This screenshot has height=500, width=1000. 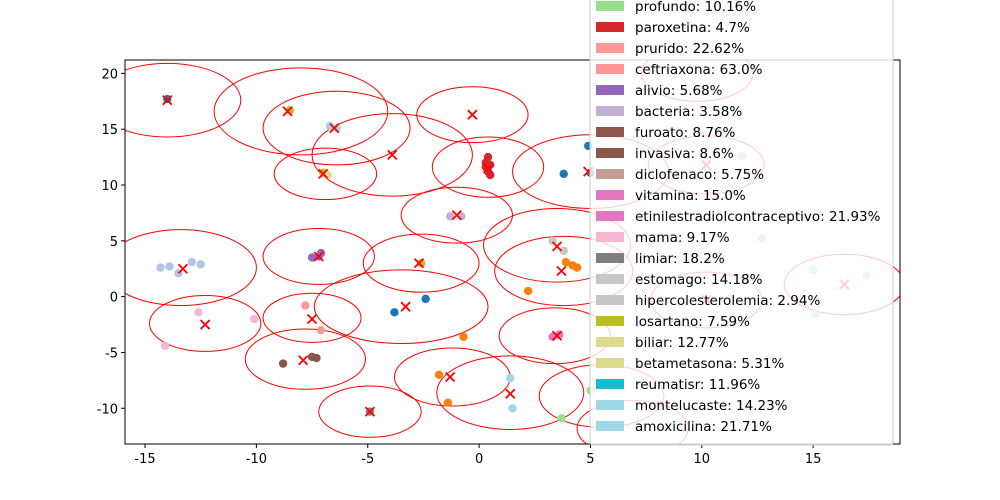 I want to click on legend-entry: vitamina: 15.0%, so click(x=671, y=196).